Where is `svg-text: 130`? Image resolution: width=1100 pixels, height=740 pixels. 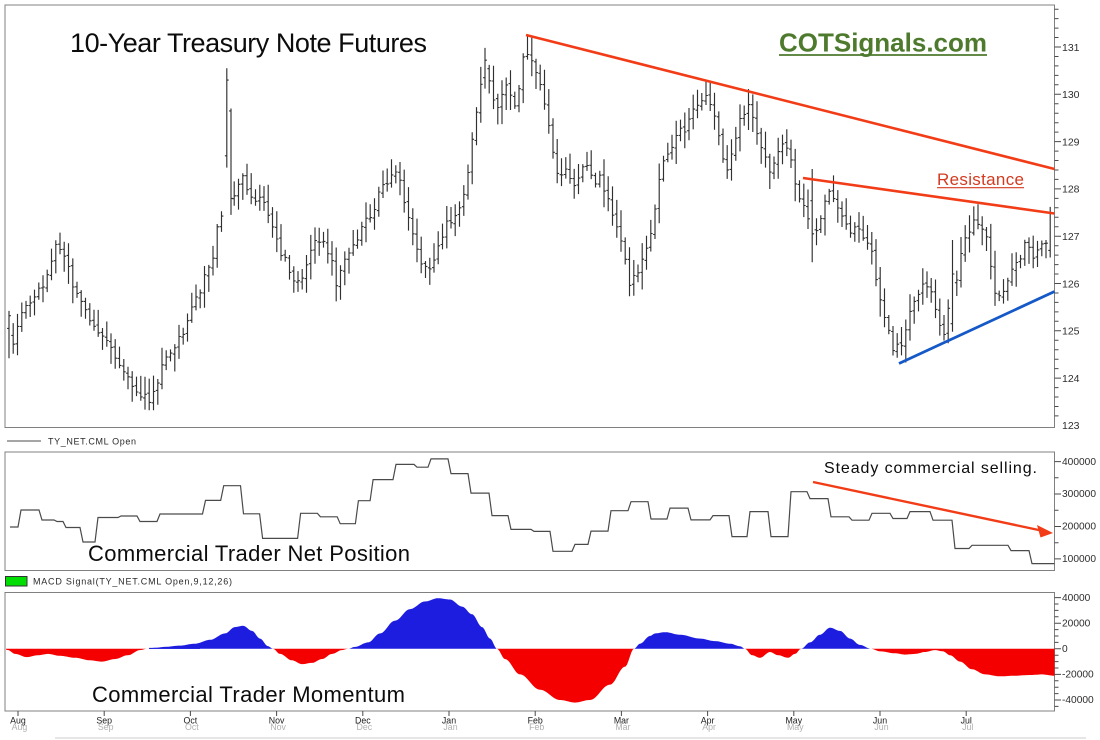
svg-text: 130 is located at coordinates (1071, 95).